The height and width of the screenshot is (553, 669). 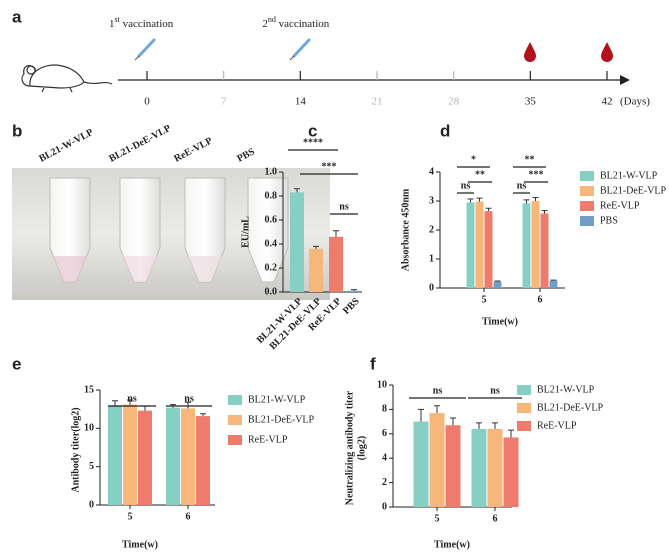 I want to click on photo-label: ReE-VLP, so click(x=193, y=149).